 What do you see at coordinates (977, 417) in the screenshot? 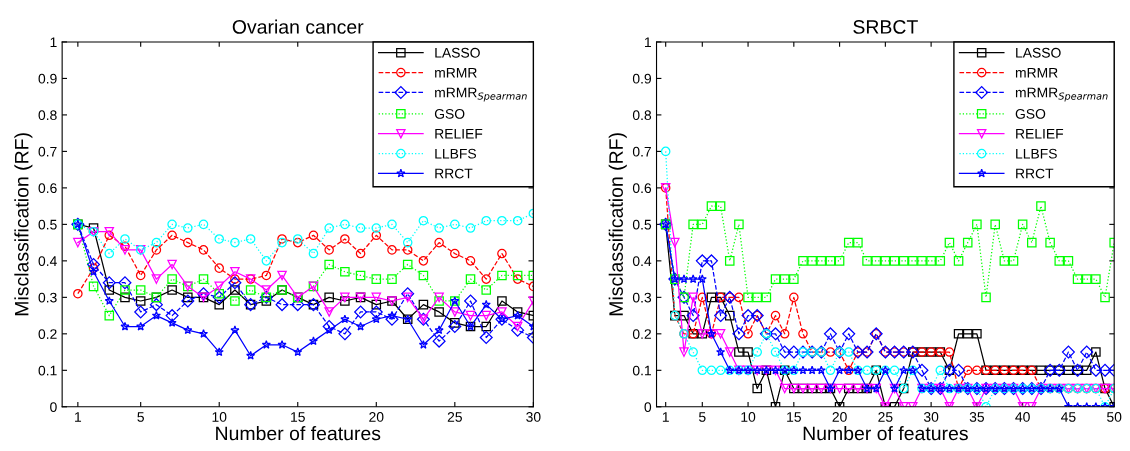
I see `x-tick-label: 35` at bounding box center [977, 417].